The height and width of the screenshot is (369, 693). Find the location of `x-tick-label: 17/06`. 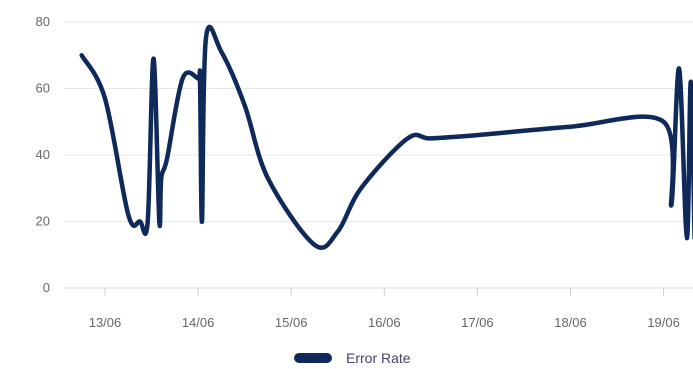

x-tick-label: 17/06 is located at coordinates (477, 322).